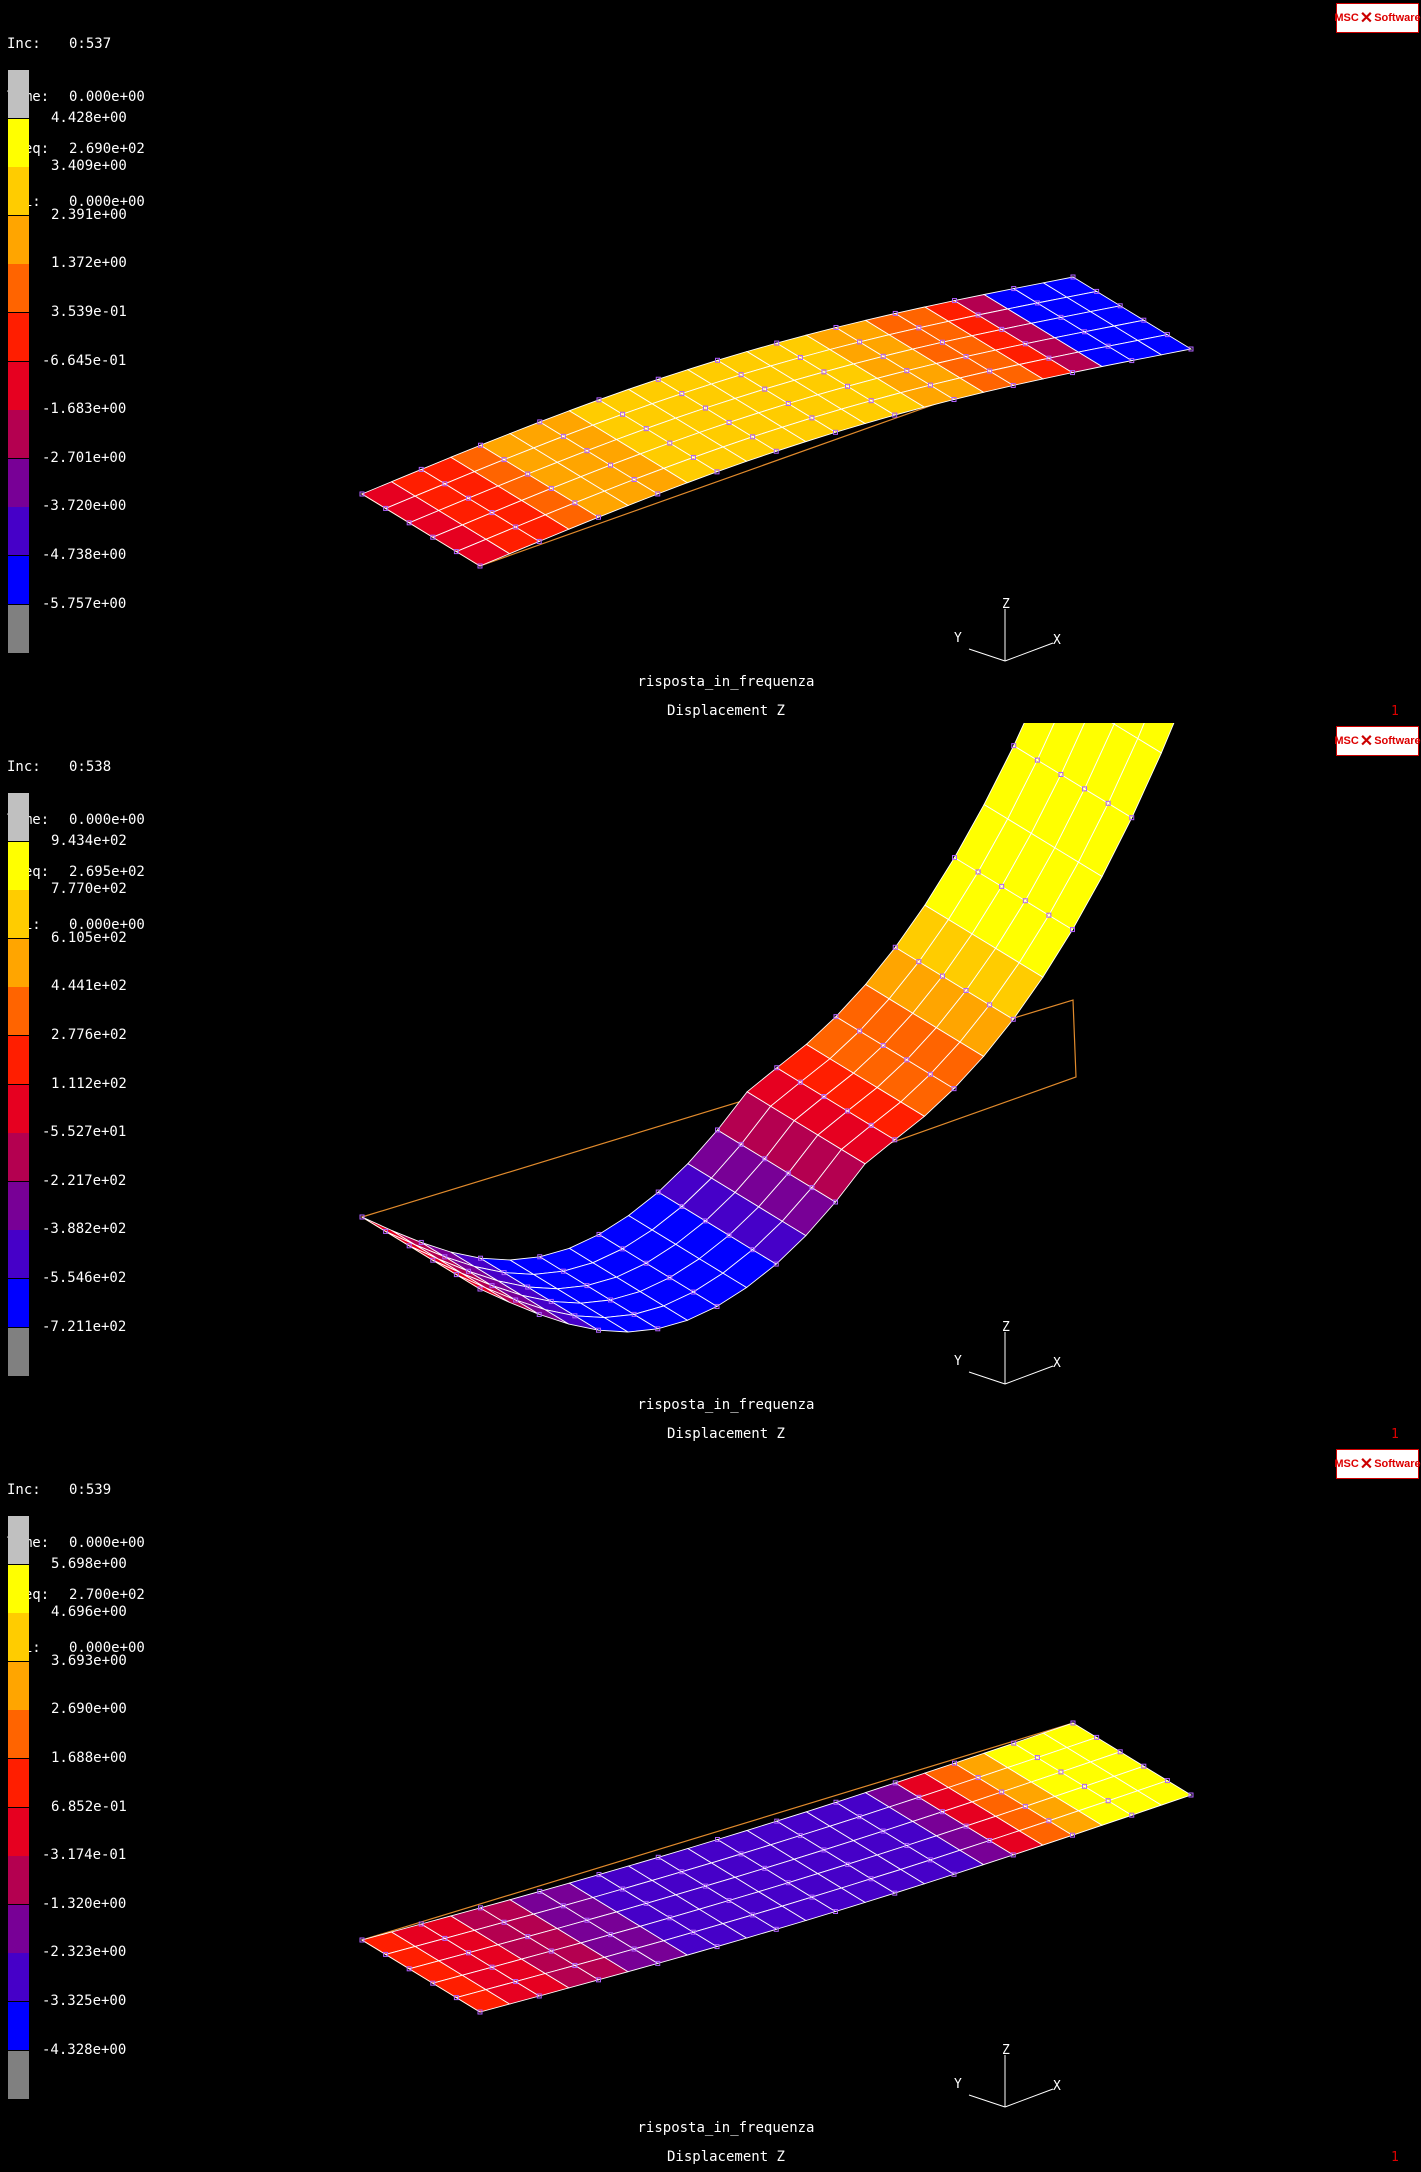 This screenshot has width=1421, height=2172. I want to click on legend-value: 9.434e+02, so click(89, 840).